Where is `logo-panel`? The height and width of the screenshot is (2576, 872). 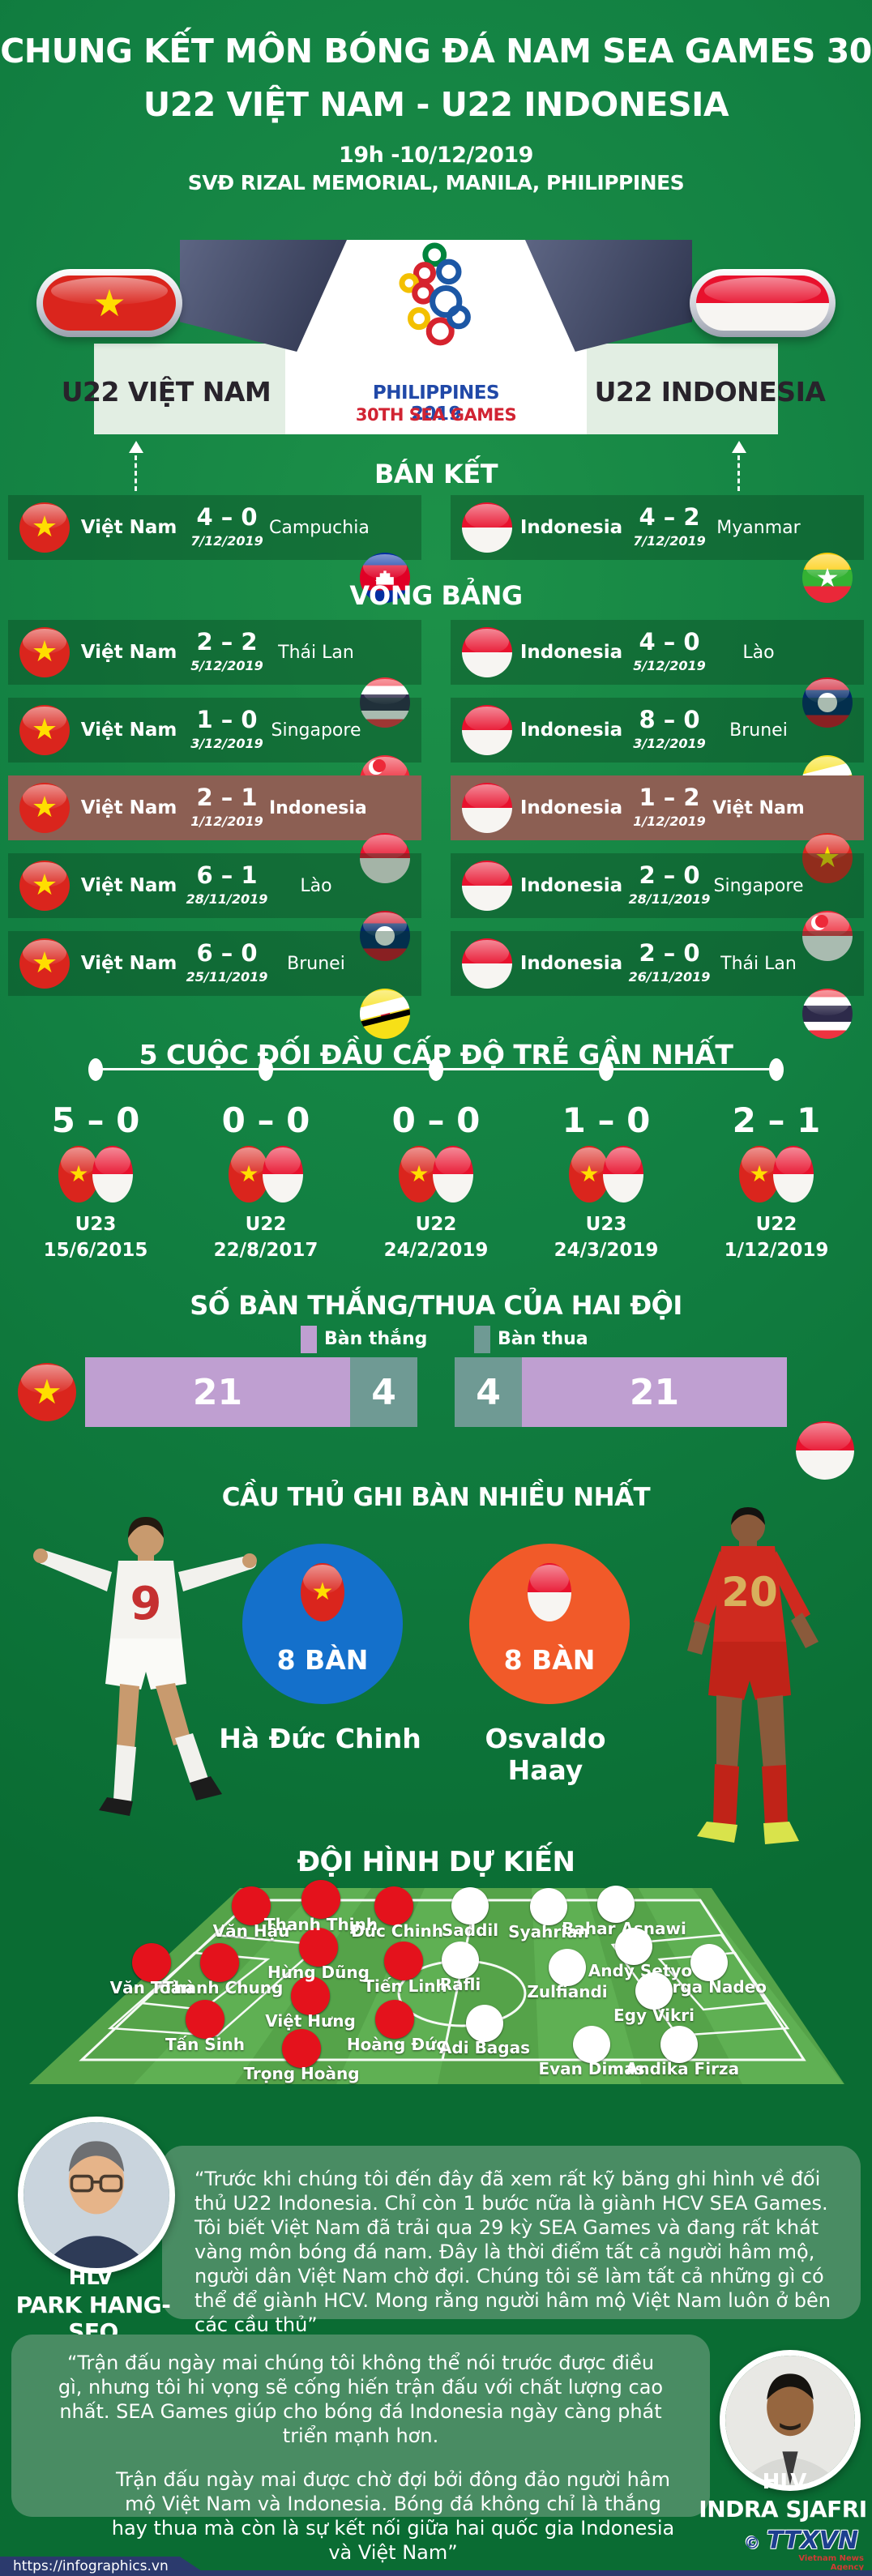 logo-panel is located at coordinates (436, 337).